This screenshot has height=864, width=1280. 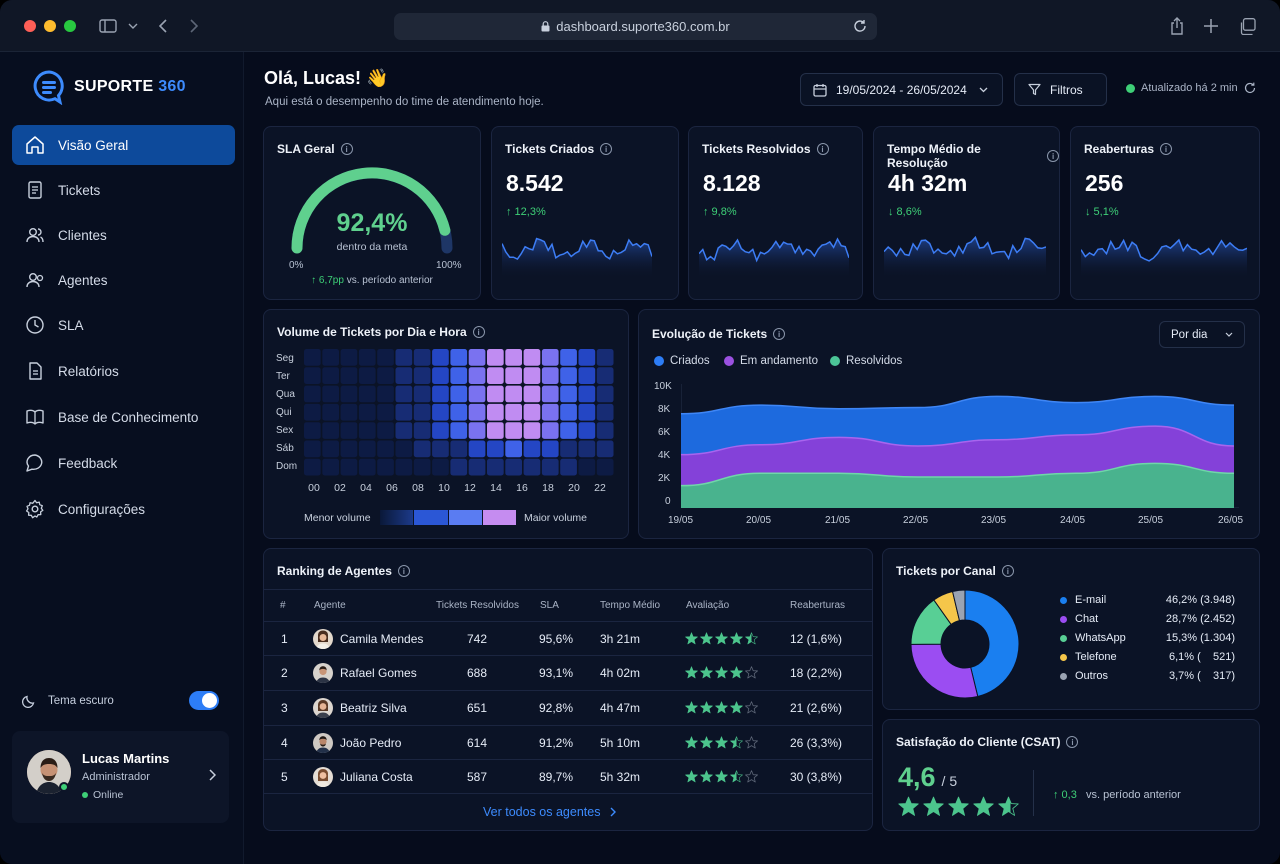 What do you see at coordinates (630, 605) in the screenshot?
I see `column-header: Tempo Médio` at bounding box center [630, 605].